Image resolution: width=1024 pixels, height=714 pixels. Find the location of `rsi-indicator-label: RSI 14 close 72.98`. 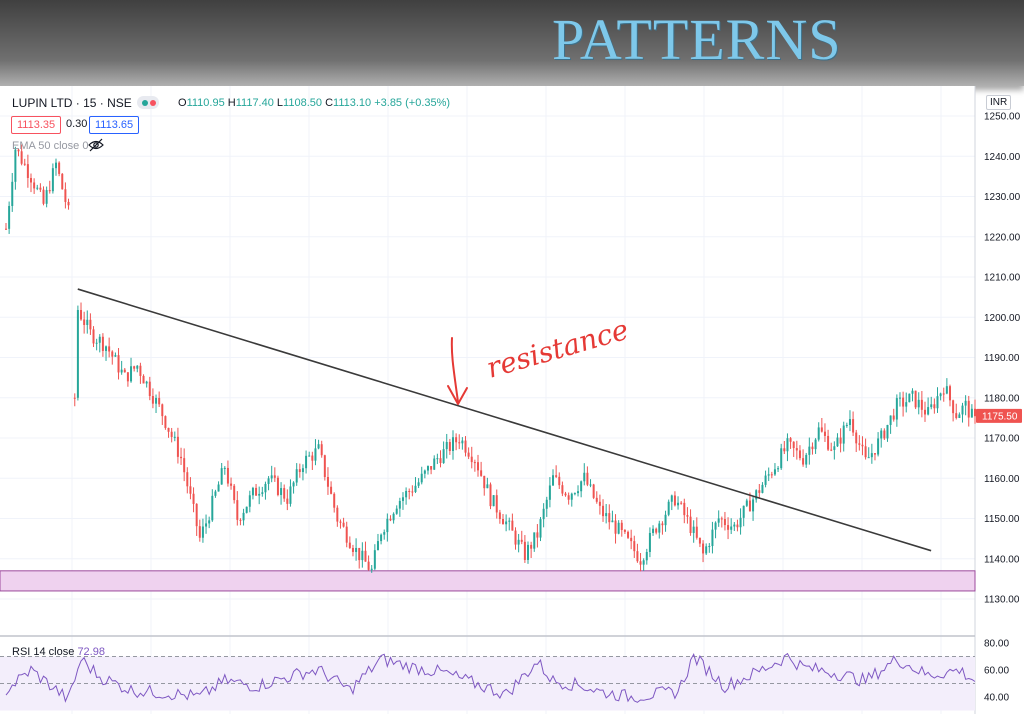

rsi-indicator-label: RSI 14 close 72.98 is located at coordinates (58, 652).